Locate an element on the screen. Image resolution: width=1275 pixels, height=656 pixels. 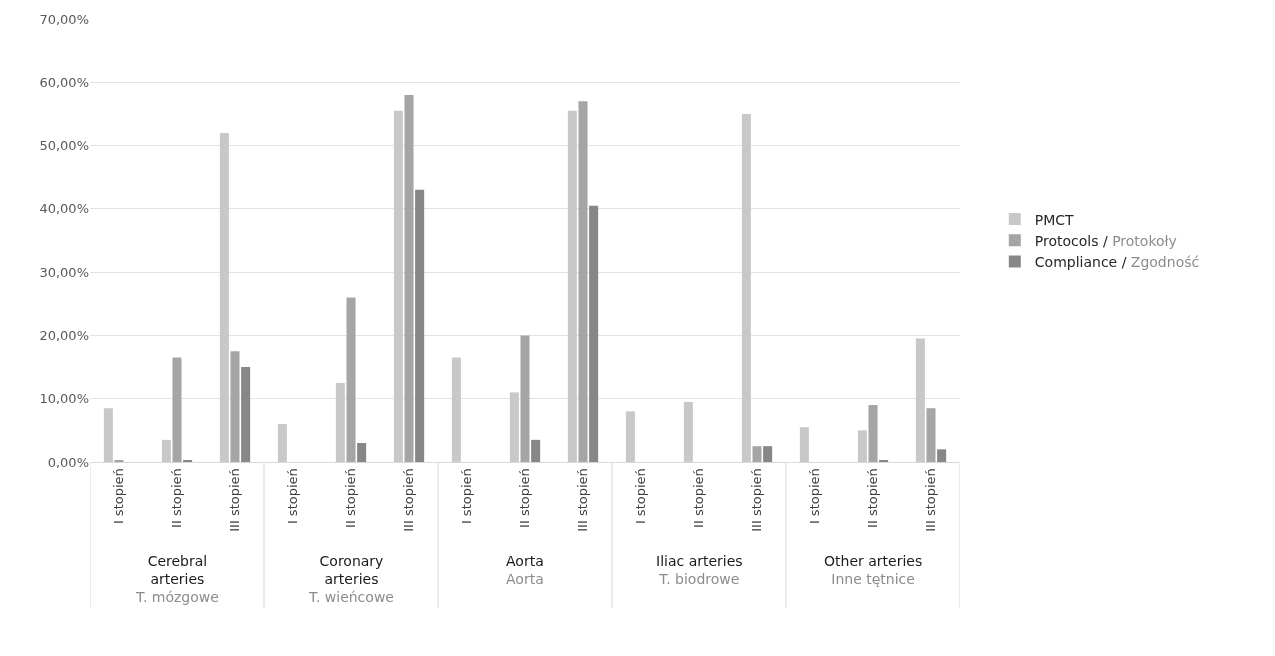
y-tick-label: 50,00% is located at coordinates (64, 146).